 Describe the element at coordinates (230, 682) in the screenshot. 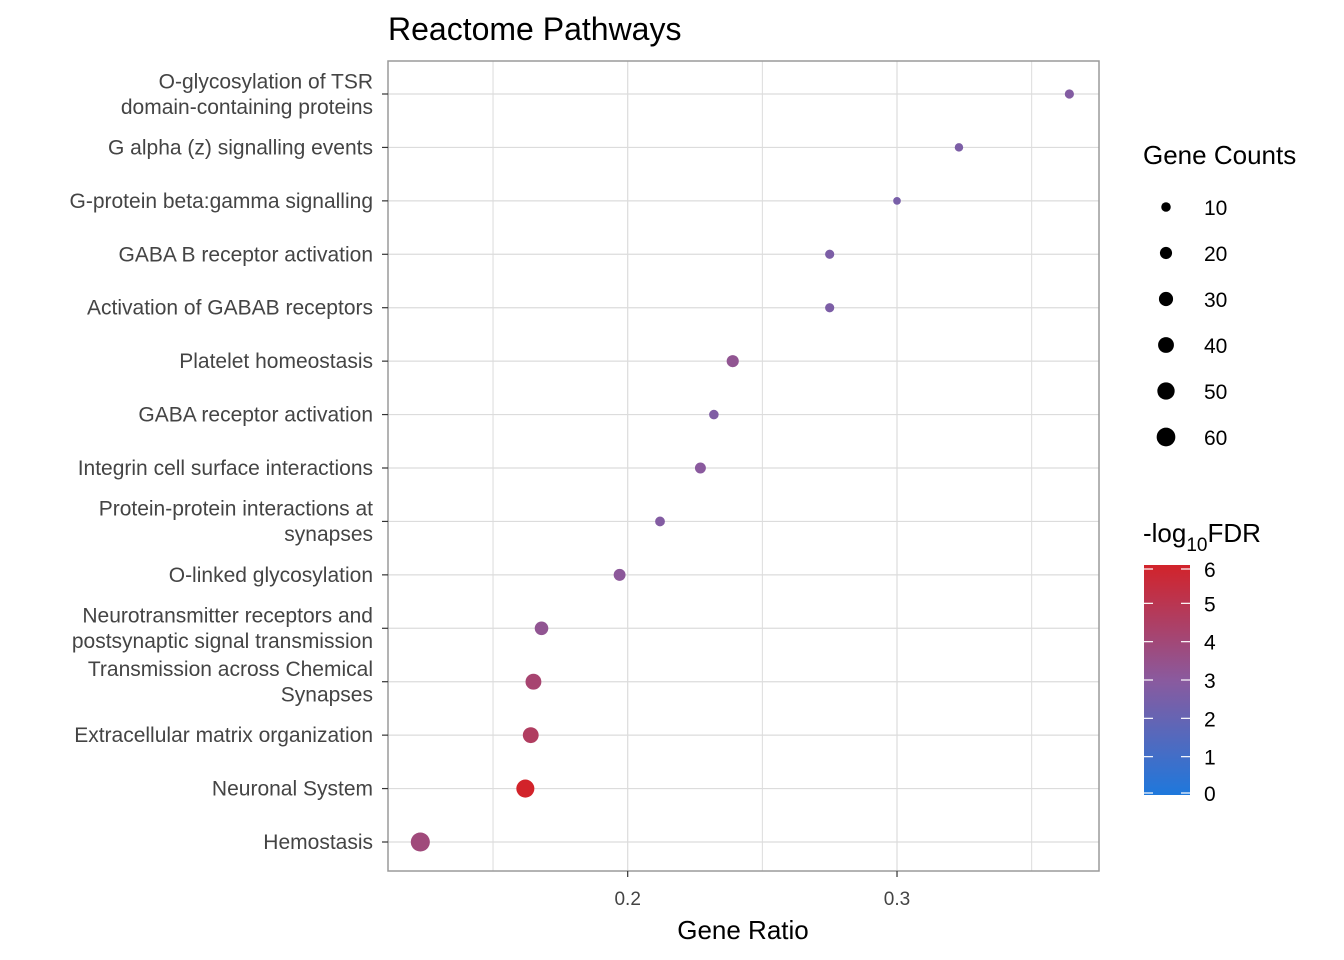

I see `y-tick-label: Transmission across Chemical Synapses` at that location.